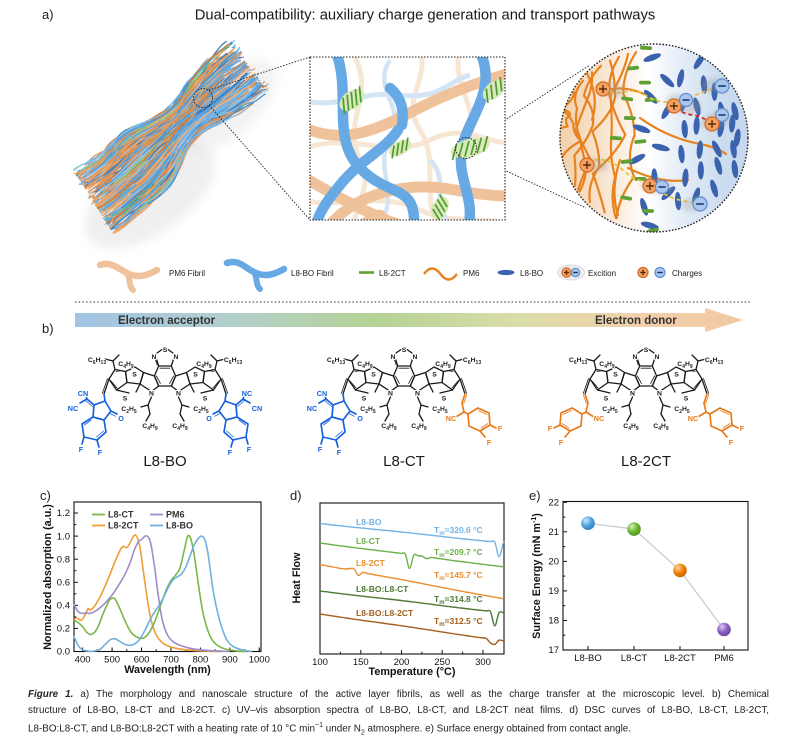  Describe the element at coordinates (63, 606) in the screenshot. I see `svg-text: 0.4` at that location.